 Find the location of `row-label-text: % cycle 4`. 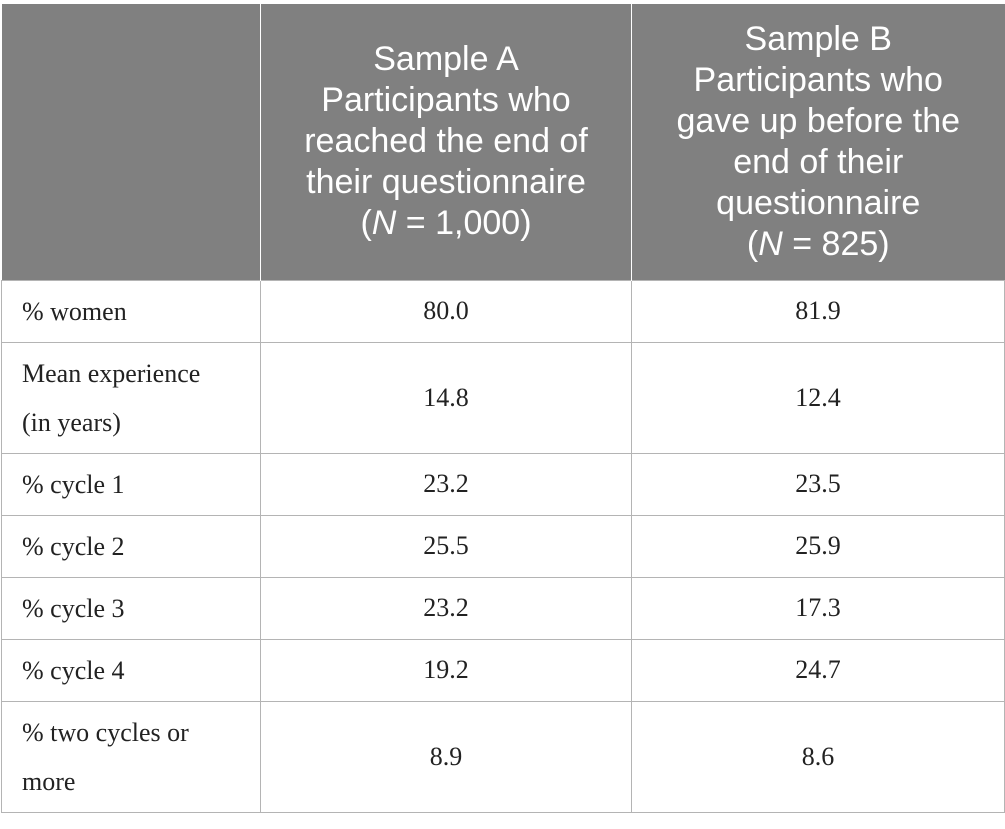

row-label-text: % cycle 4 is located at coordinates (73, 670).